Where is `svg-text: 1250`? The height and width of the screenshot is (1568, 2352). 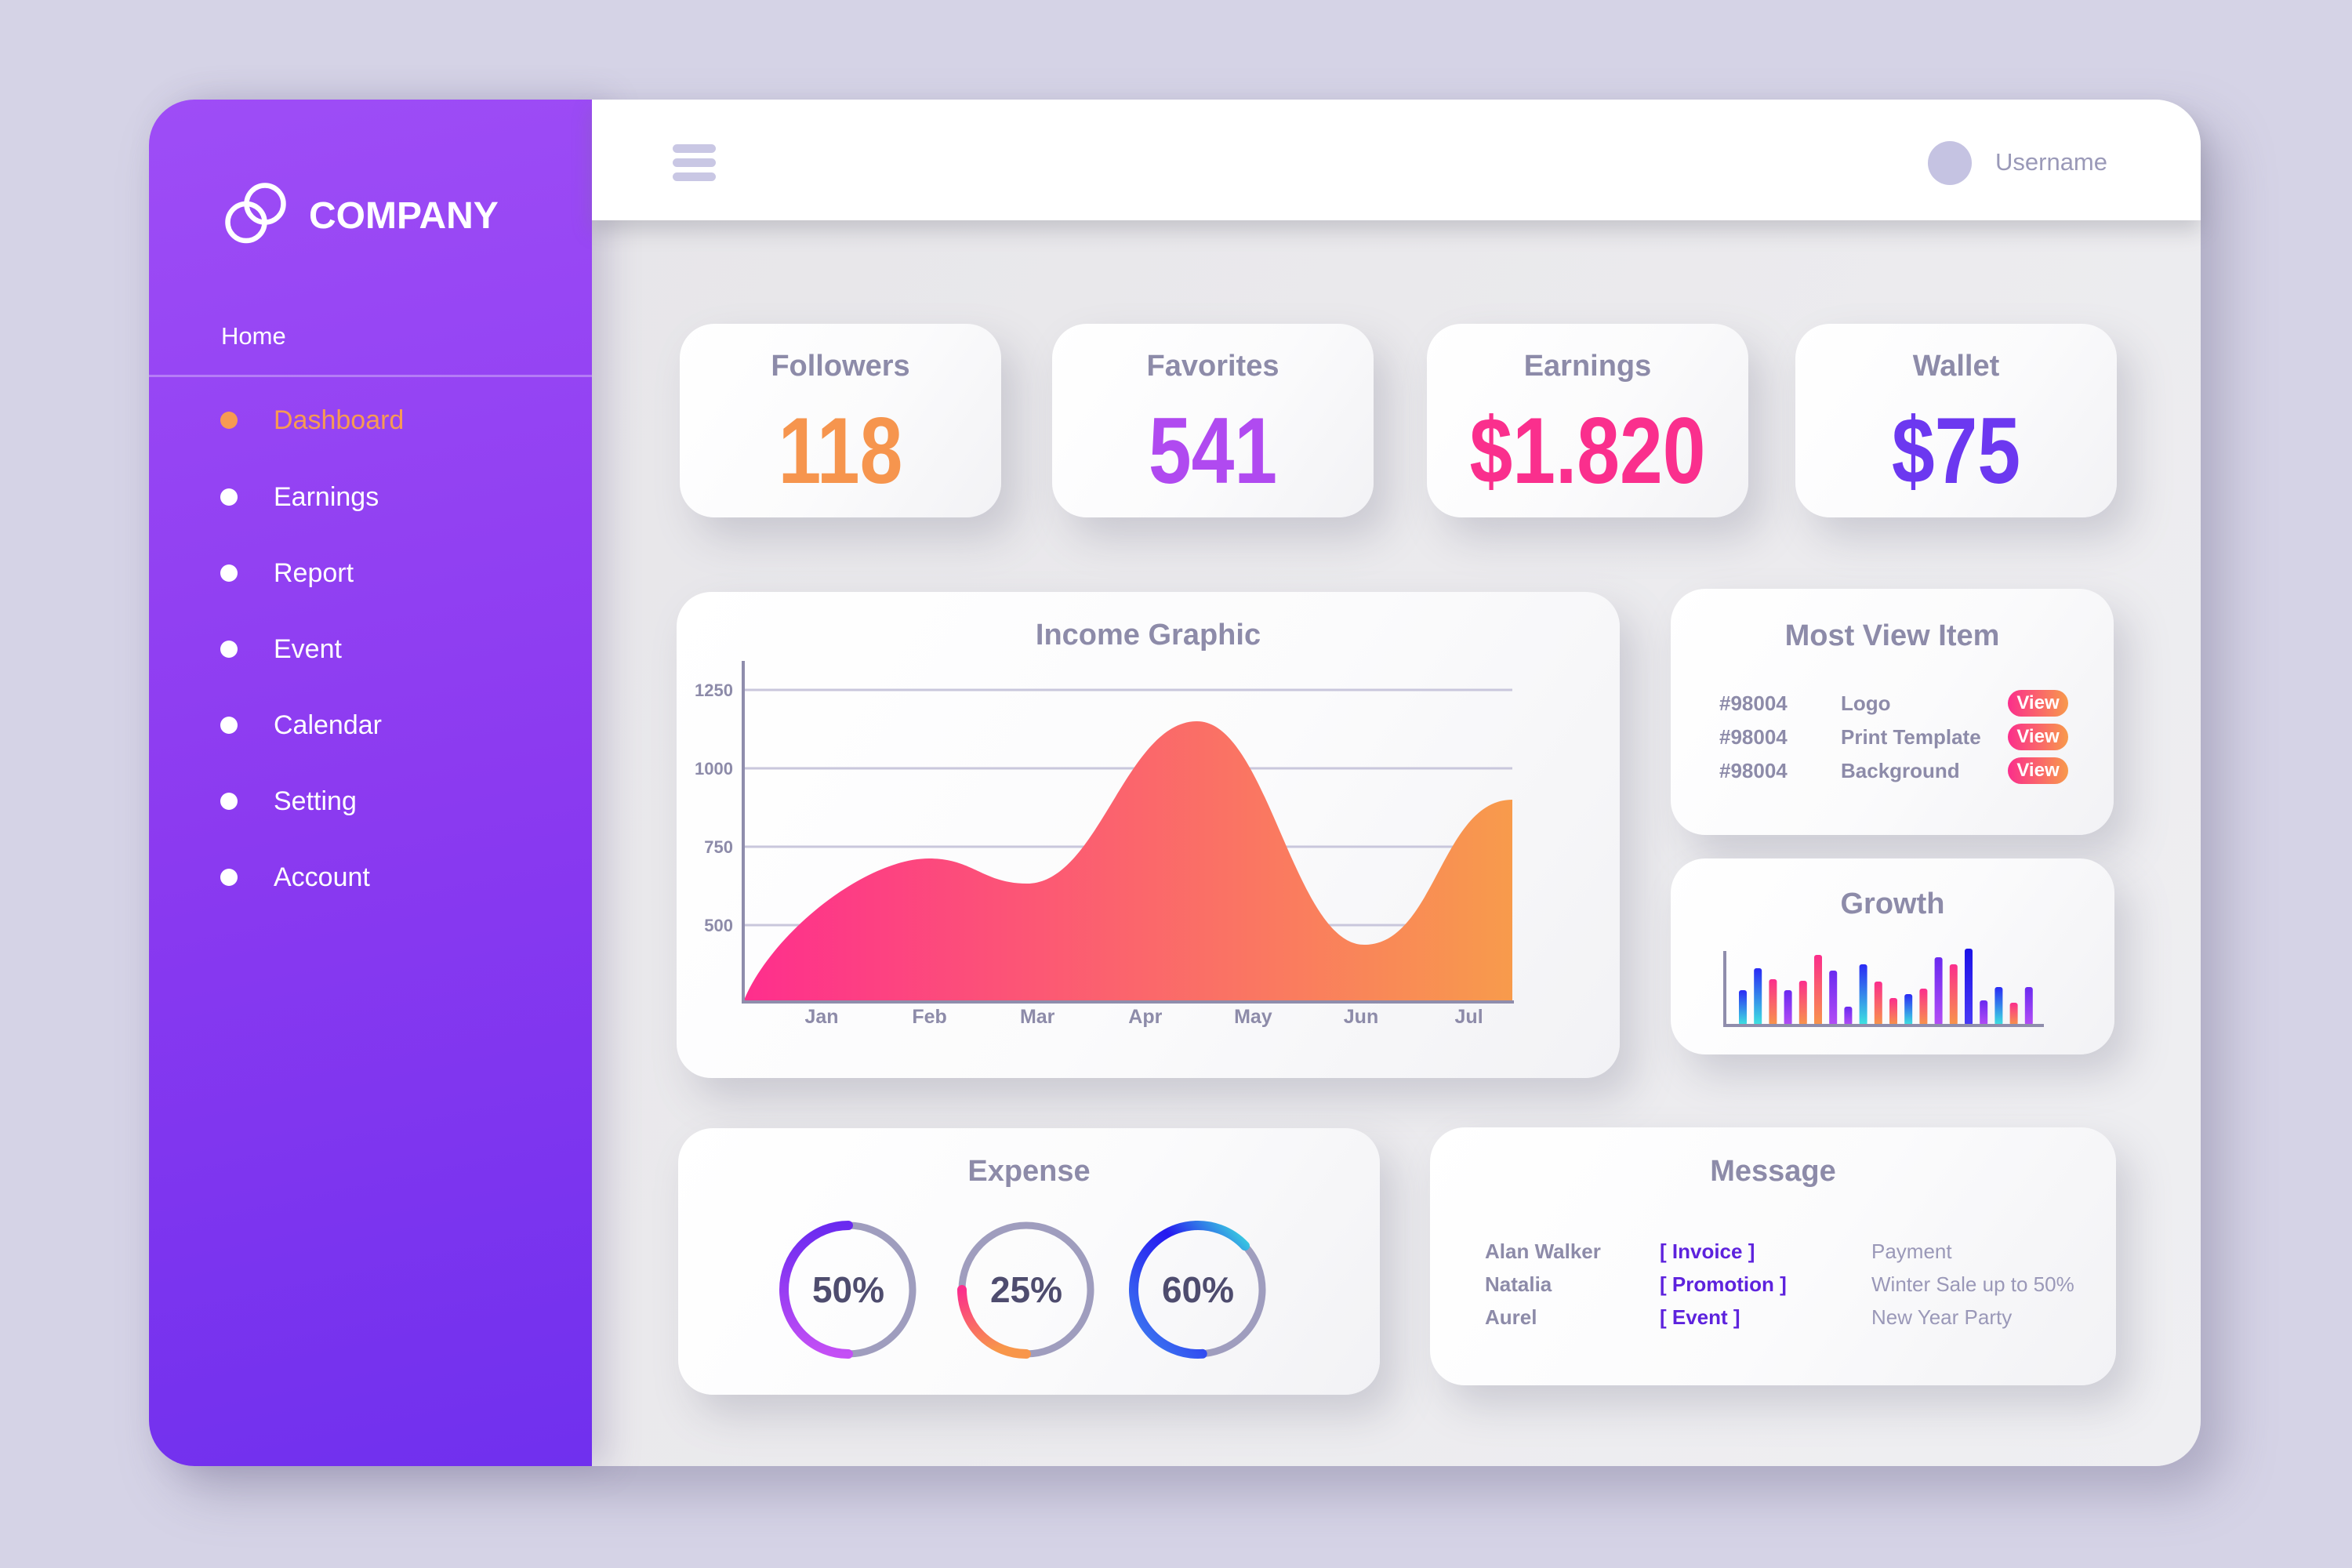 svg-text: 1250 is located at coordinates (714, 690).